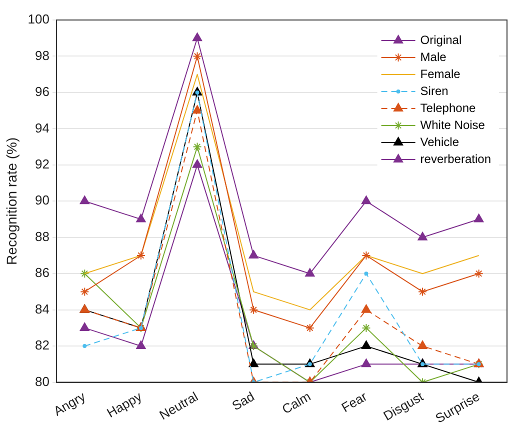 This screenshot has height=430, width=527. I want to click on y-tick-label: 90, so click(42, 200).